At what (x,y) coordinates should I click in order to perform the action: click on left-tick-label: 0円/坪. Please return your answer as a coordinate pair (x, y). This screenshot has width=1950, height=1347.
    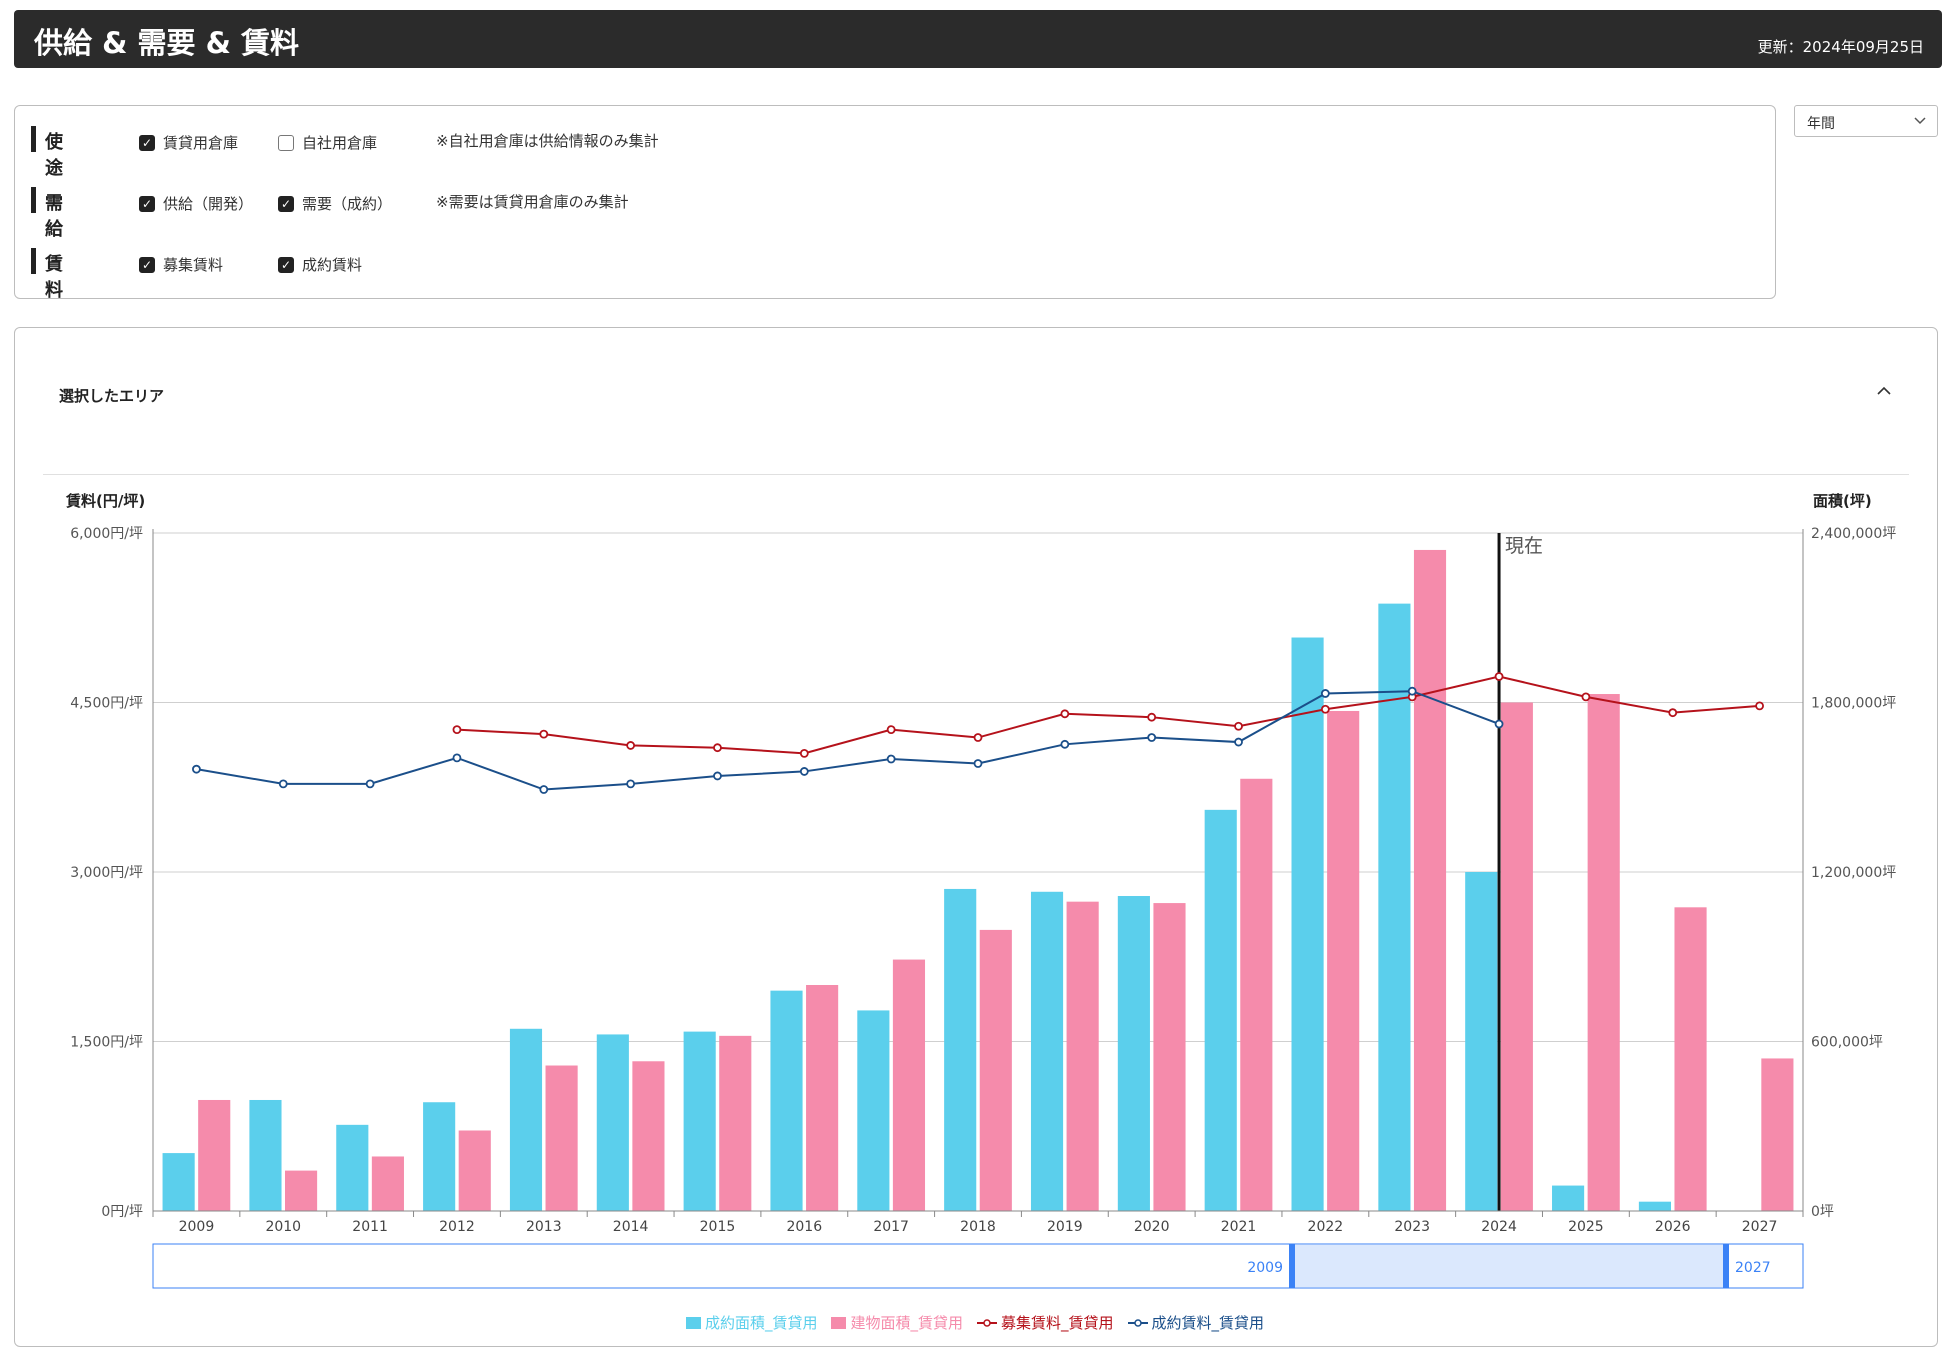
    Looking at the image, I should click on (122, 1212).